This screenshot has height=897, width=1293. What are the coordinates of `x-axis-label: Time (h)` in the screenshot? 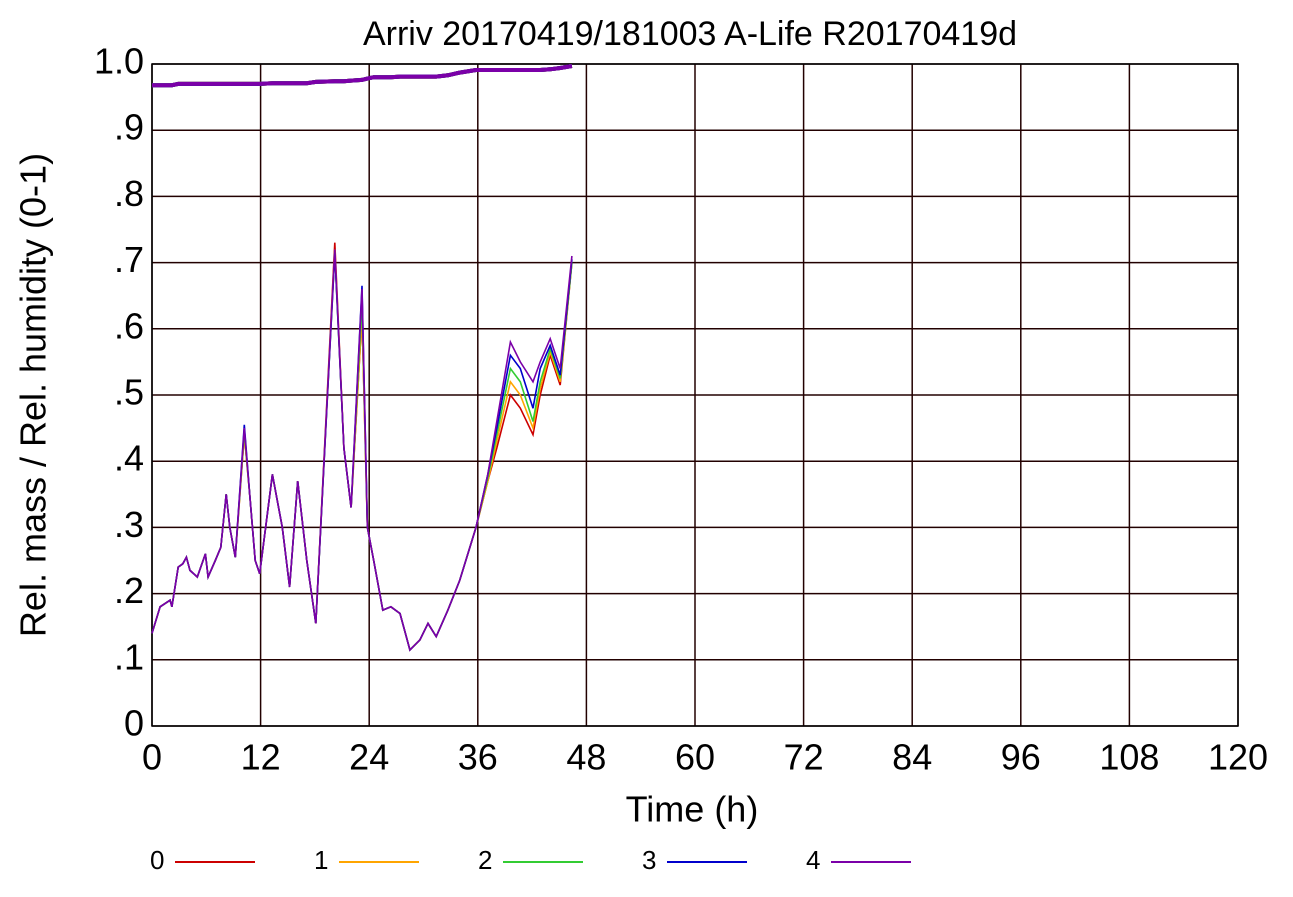 It's located at (692, 809).